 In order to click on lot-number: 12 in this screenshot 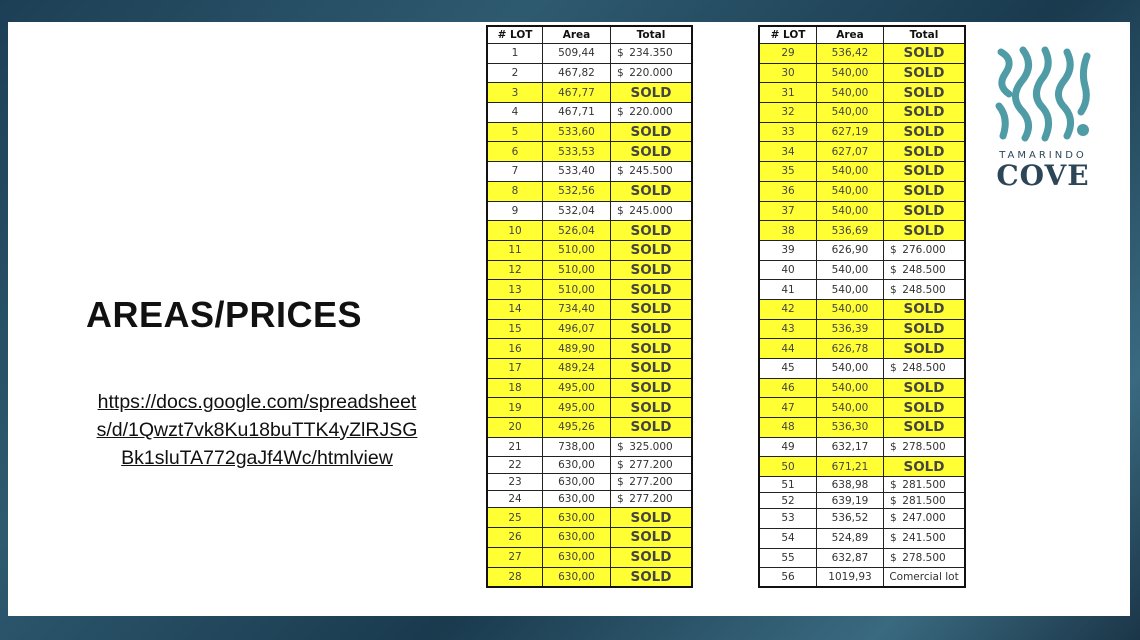, I will do `click(514, 270)`.